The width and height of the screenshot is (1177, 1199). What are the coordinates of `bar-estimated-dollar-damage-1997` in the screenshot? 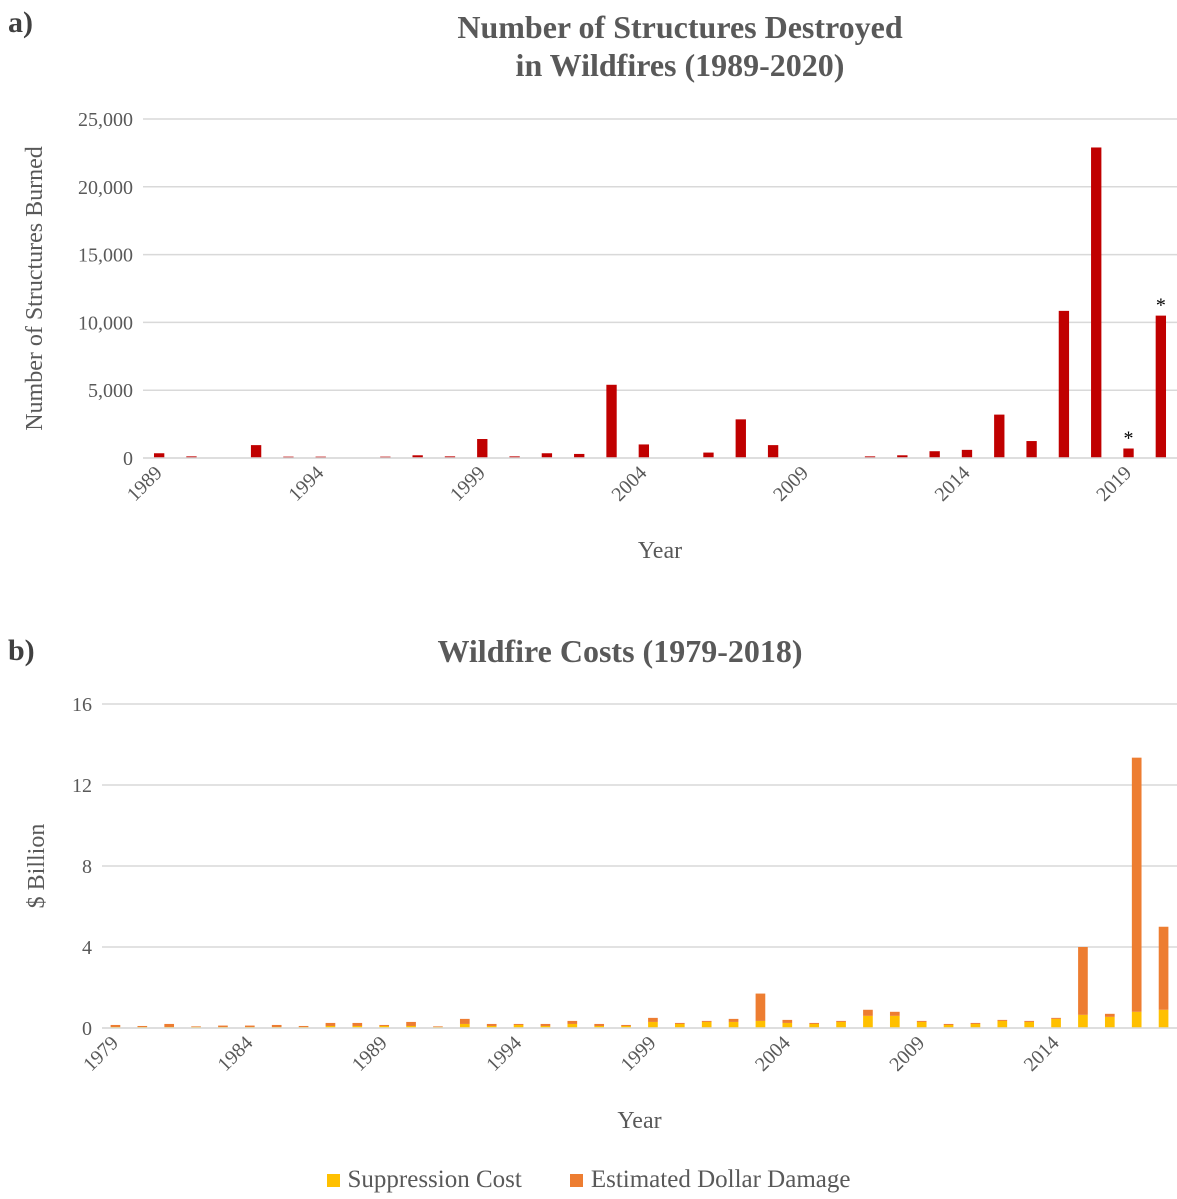 It's located at (599, 1024).